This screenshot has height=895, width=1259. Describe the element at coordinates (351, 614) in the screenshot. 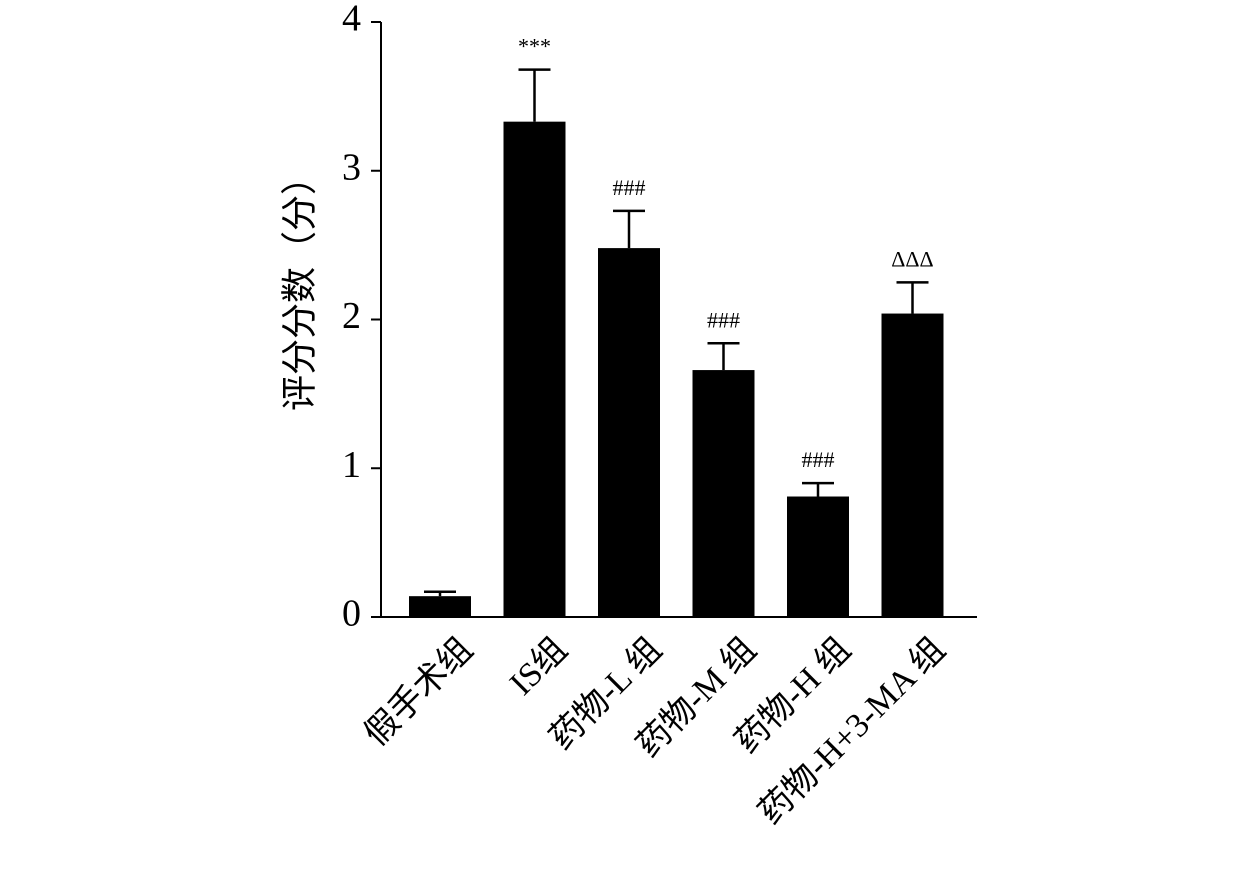

I see `y-tick-label: 0` at that location.